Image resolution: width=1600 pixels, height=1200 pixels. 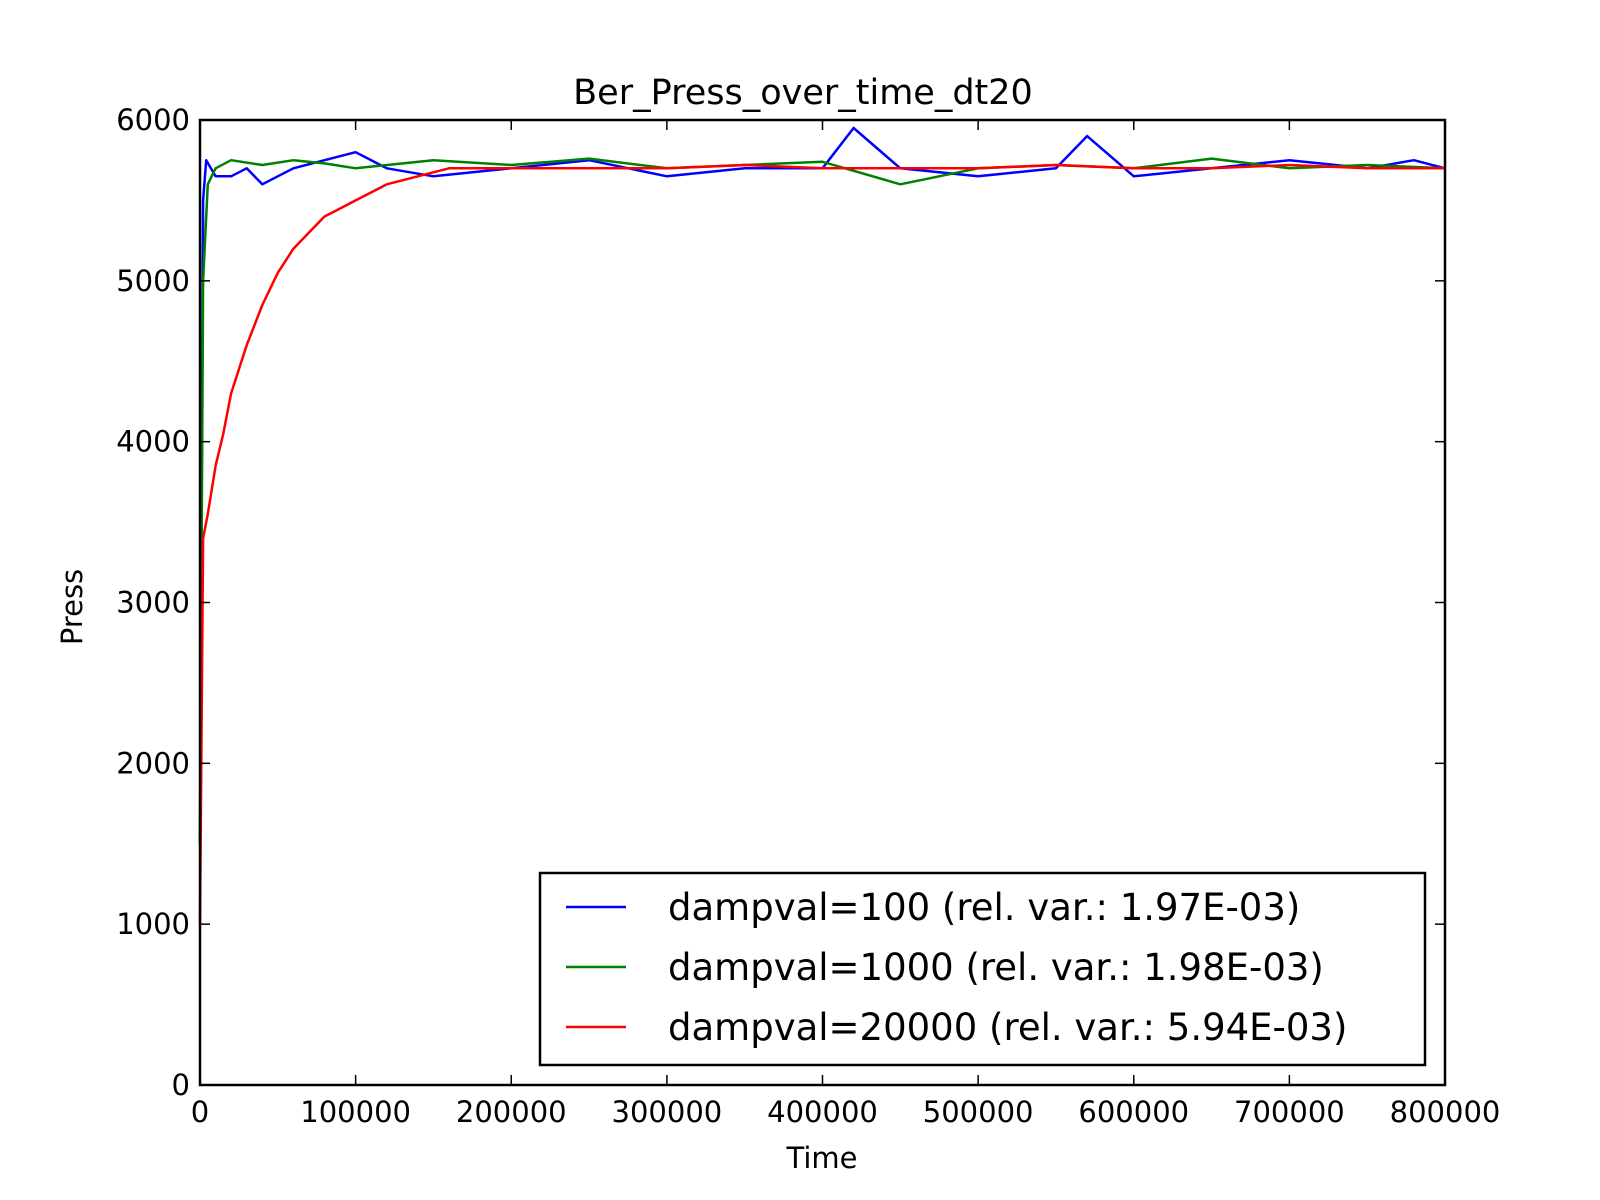 I want to click on x-tick-label: 0, so click(x=200, y=1112).